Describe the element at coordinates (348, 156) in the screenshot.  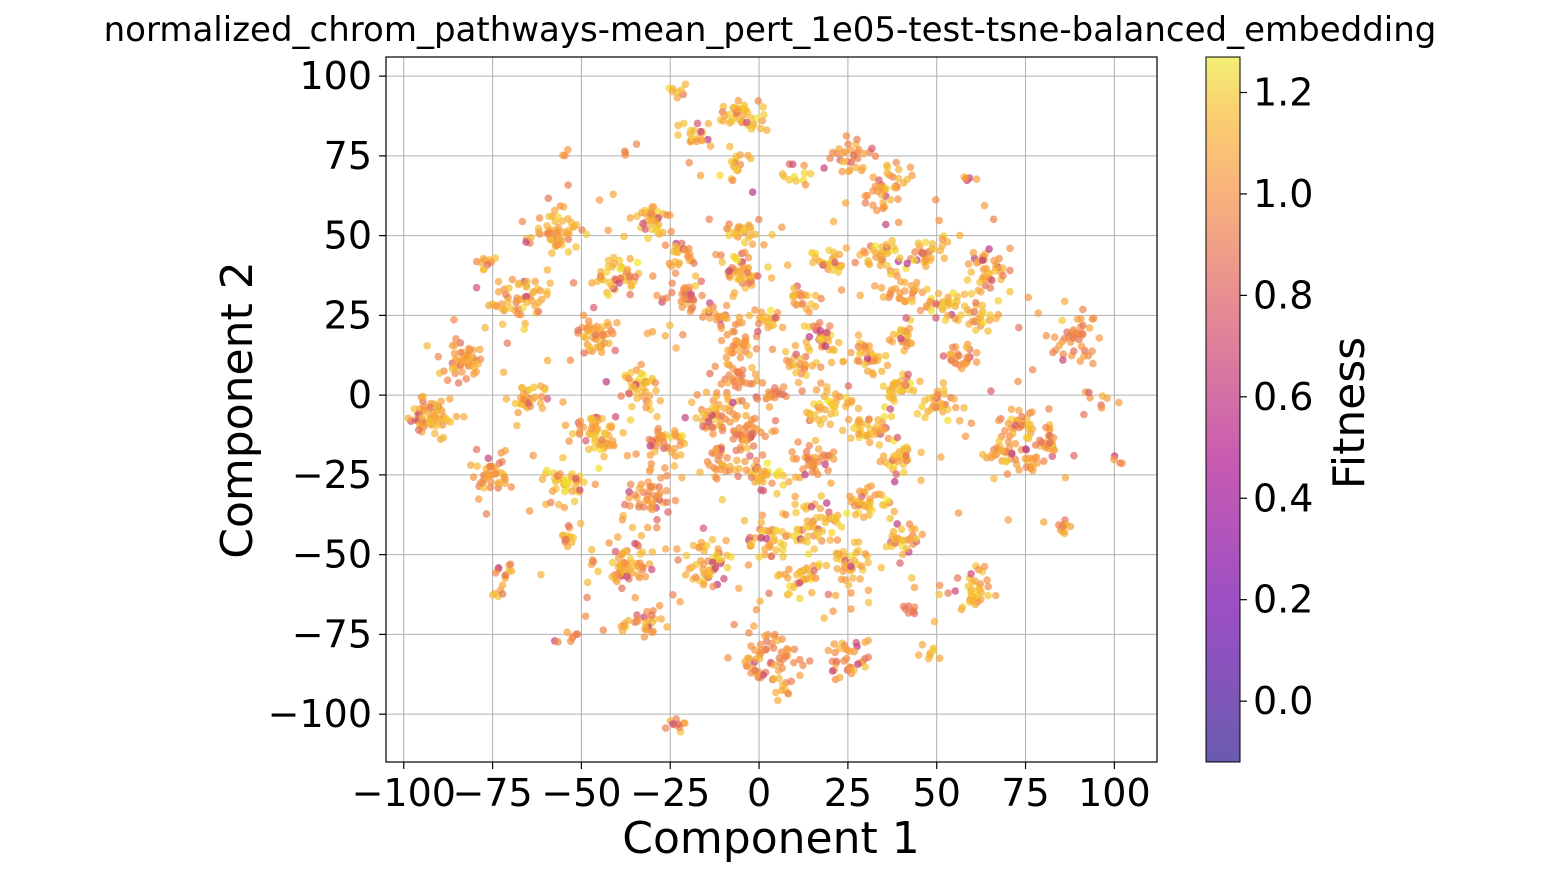
I see `y-tick-label: 75` at that location.